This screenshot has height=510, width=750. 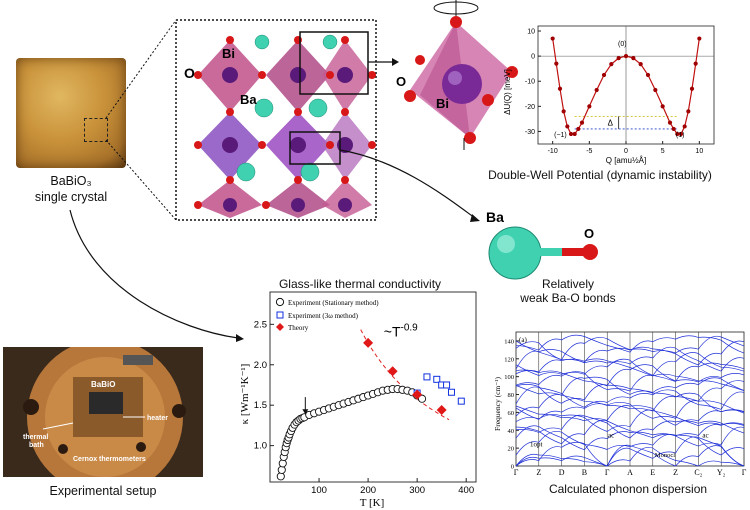 What do you see at coordinates (562, 472) in the screenshot?
I see `pd-hsp-label: D` at bounding box center [562, 472].